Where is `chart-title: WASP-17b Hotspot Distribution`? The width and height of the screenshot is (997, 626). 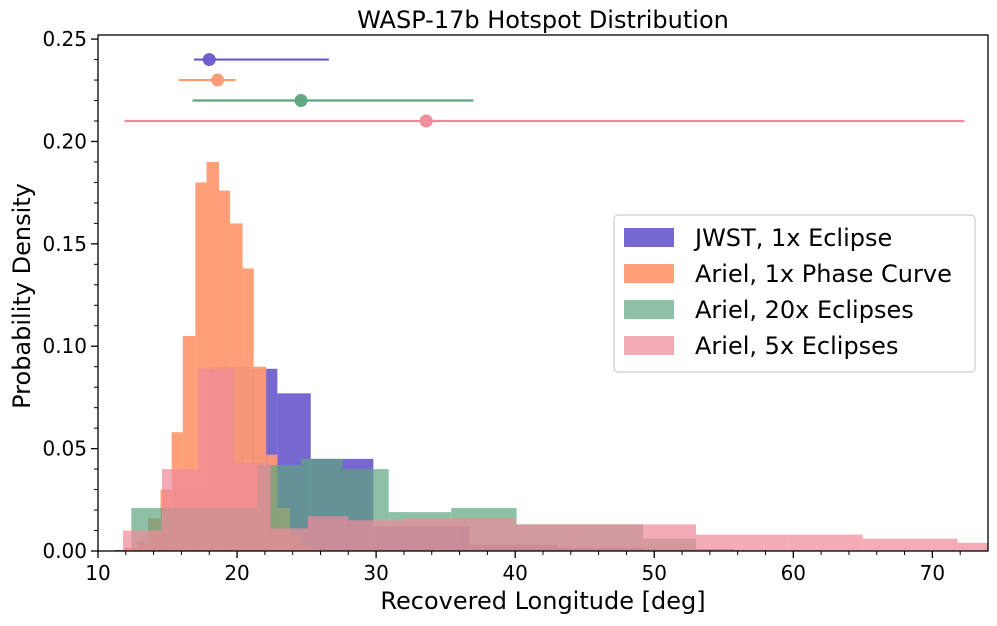 chart-title: WASP-17b Hotspot Distribution is located at coordinates (543, 20).